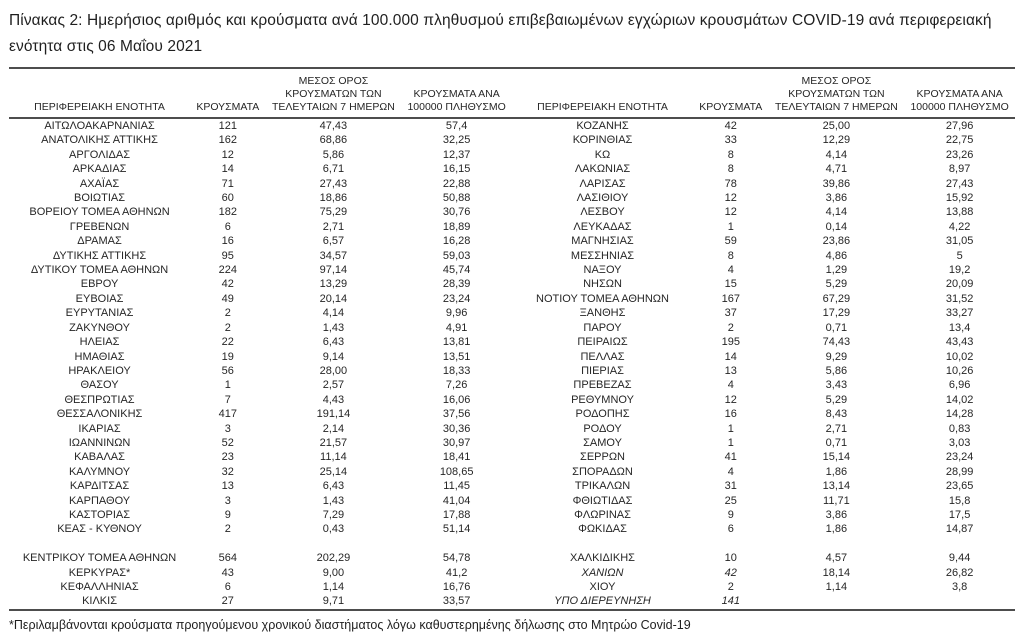  Describe the element at coordinates (333, 198) in the screenshot. I see `avg7-cell: 18,86` at that location.